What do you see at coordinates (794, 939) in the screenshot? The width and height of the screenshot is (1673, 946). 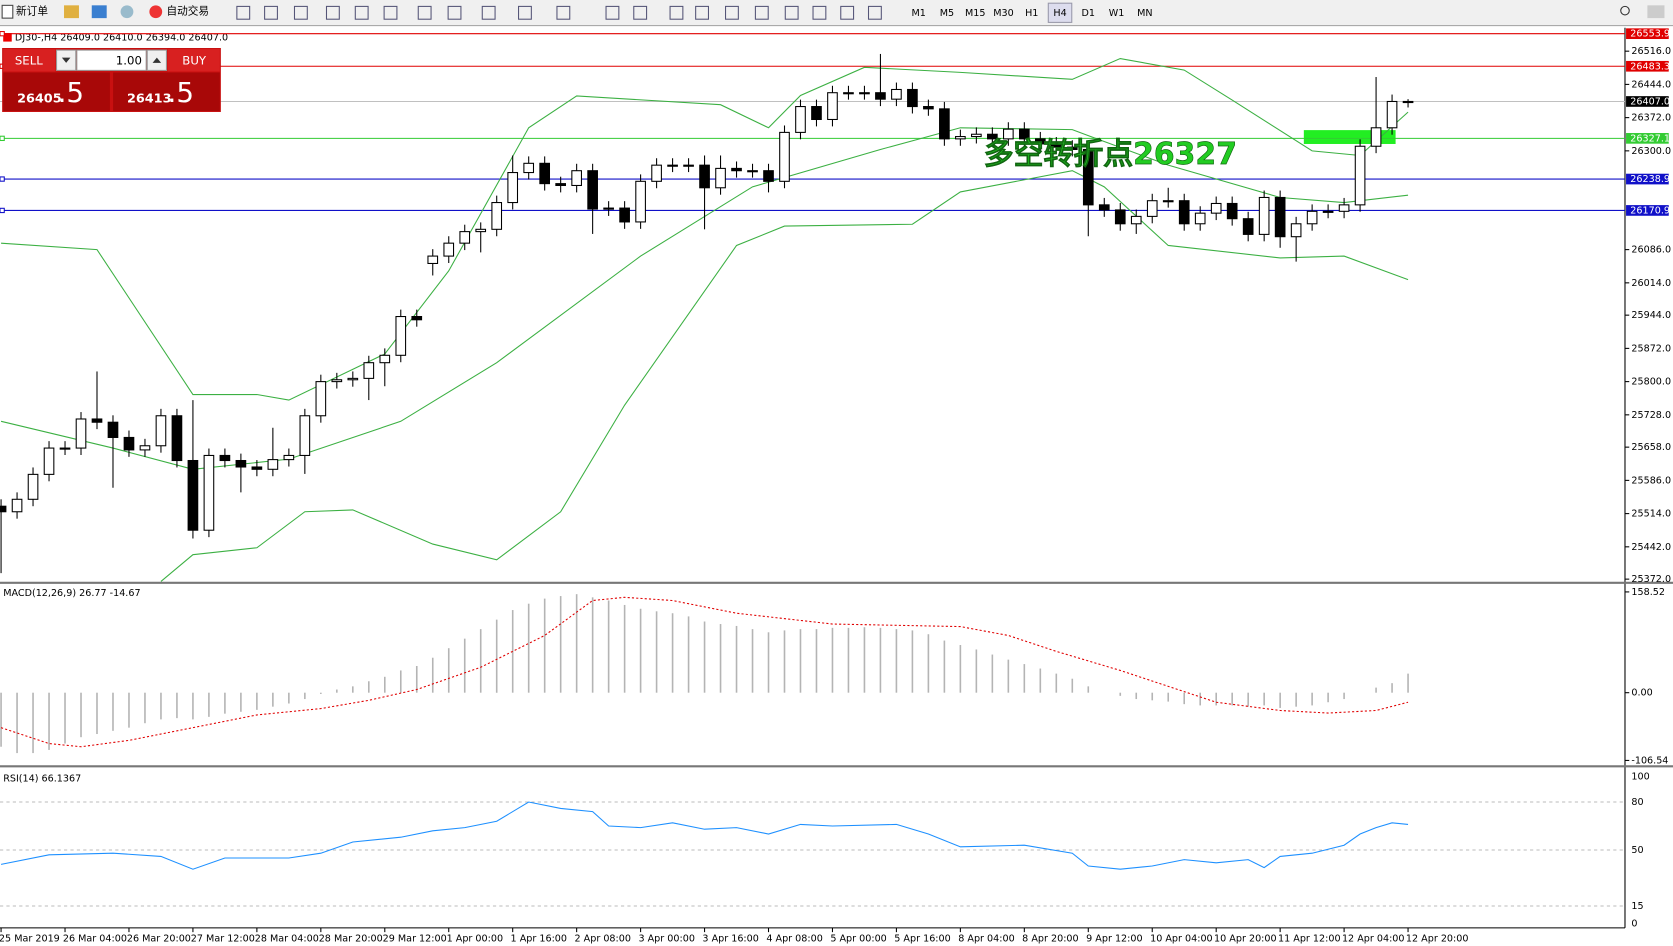 I see `x-tick-label: 4 Apr 08:00` at bounding box center [794, 939].